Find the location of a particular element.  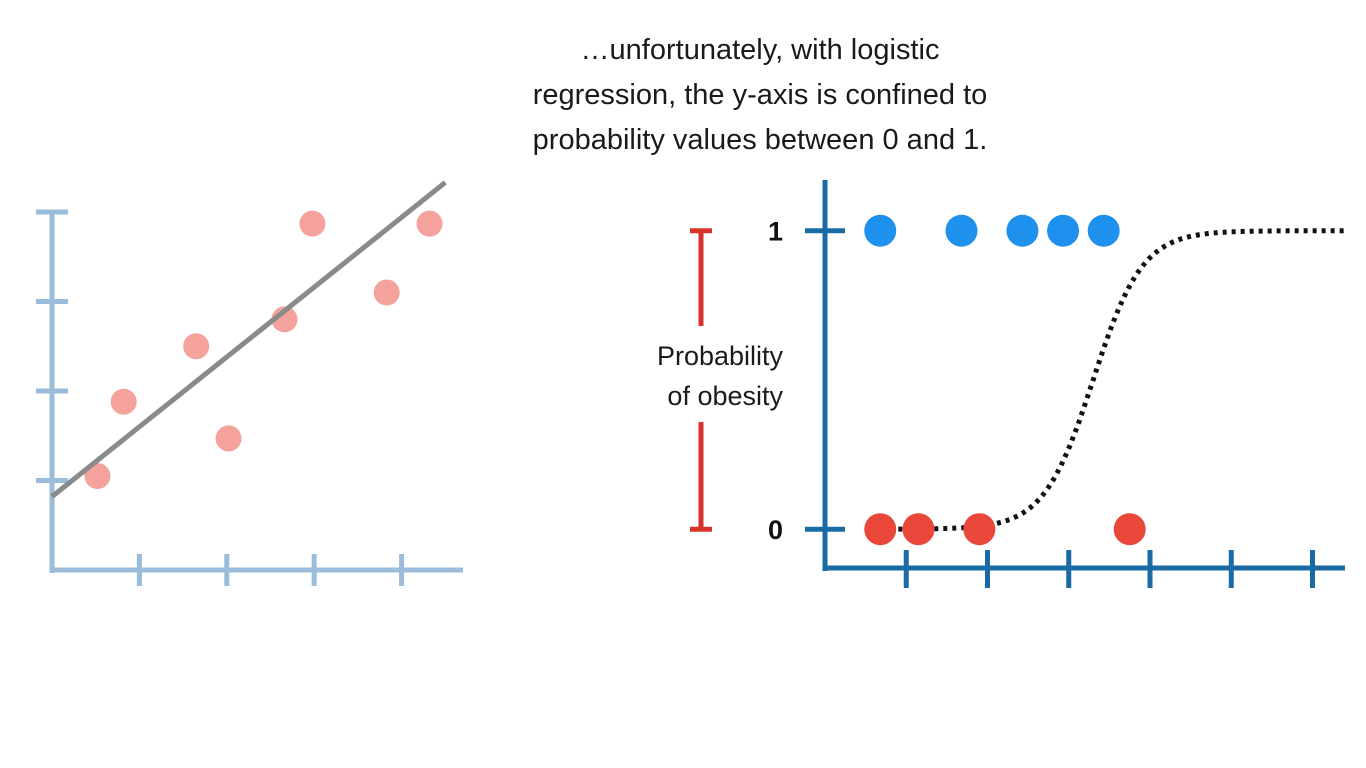

fit-line is located at coordinates (248, 339).